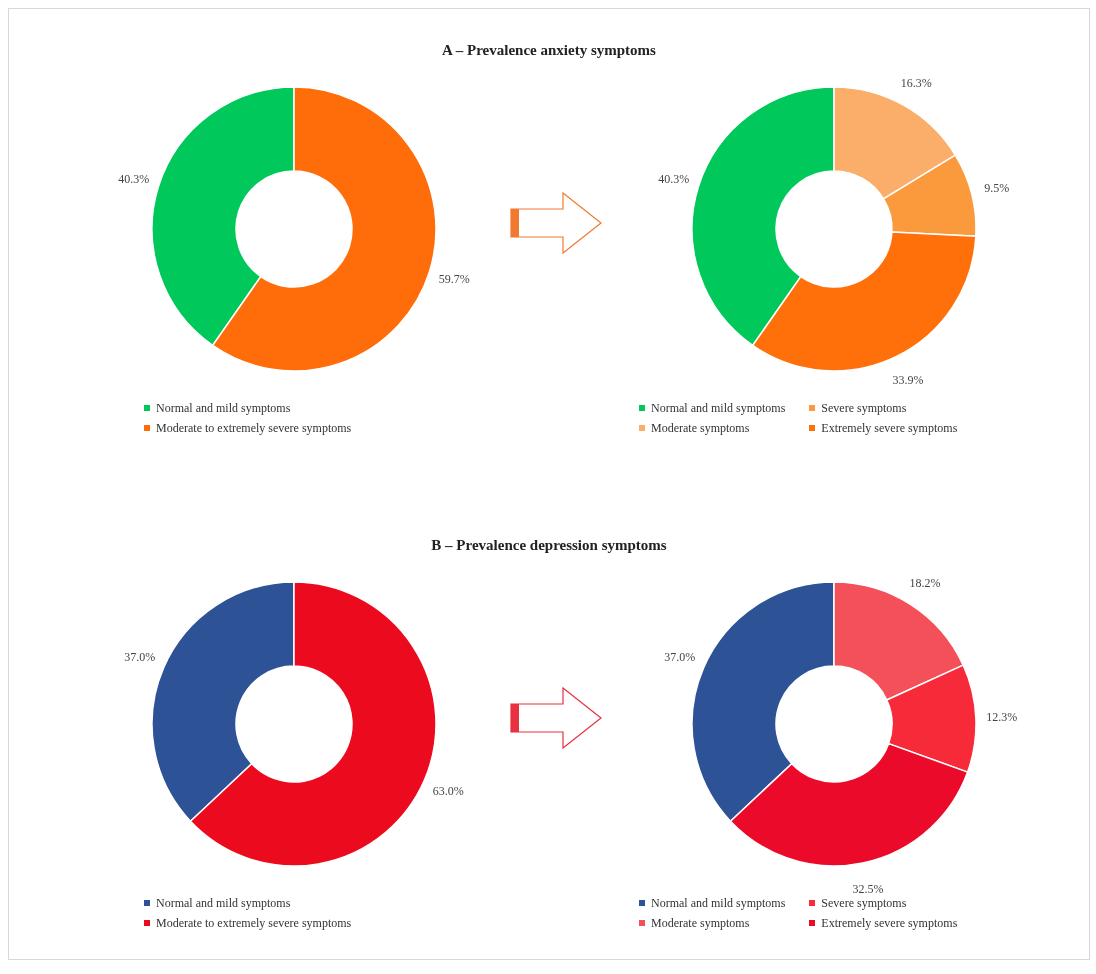 The image size is (1096, 974). What do you see at coordinates (868, 888) in the screenshot?
I see `data-label: 32.5%` at bounding box center [868, 888].